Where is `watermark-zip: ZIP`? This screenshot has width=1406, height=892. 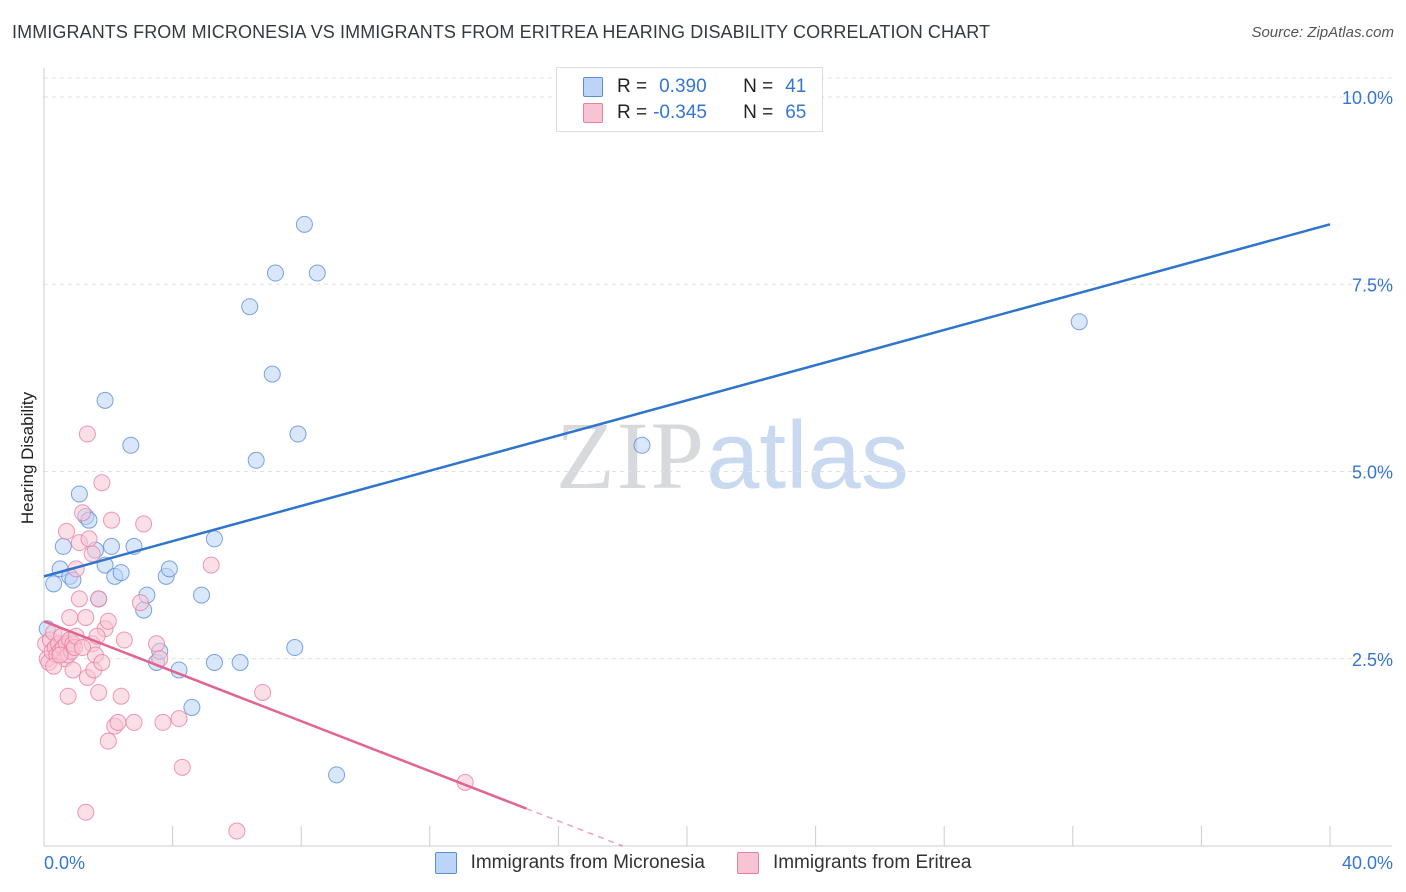
watermark-zip: ZIP is located at coordinates (631, 455).